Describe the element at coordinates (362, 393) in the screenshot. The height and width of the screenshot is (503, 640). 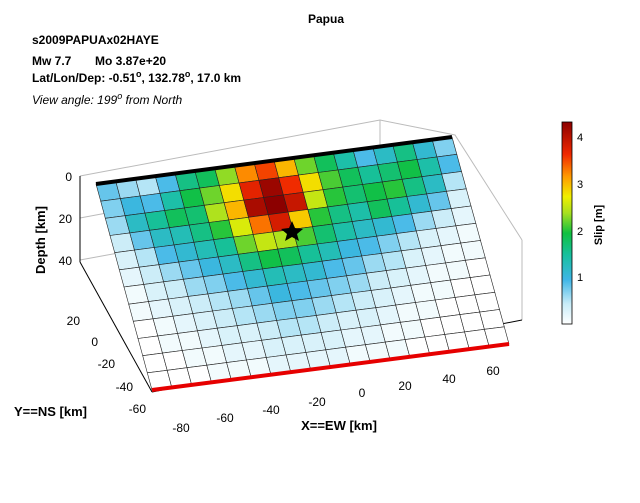
I see `x-tick-0: 0` at that location.